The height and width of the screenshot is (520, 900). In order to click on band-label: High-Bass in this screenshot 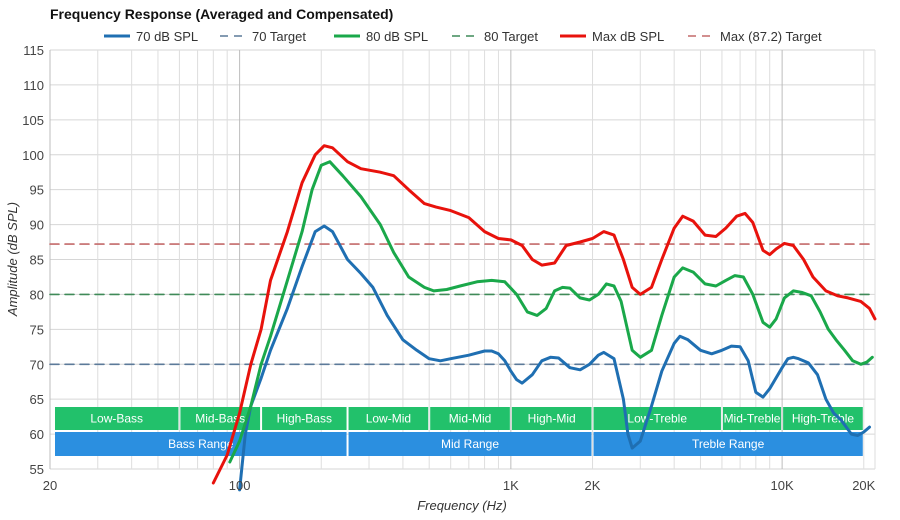, I will do `click(304, 419)`.